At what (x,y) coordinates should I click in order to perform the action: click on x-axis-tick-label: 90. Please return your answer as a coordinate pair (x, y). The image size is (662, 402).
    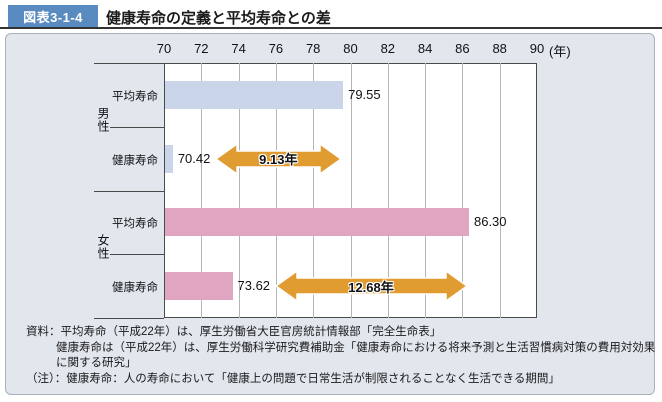
    Looking at the image, I should click on (537, 48).